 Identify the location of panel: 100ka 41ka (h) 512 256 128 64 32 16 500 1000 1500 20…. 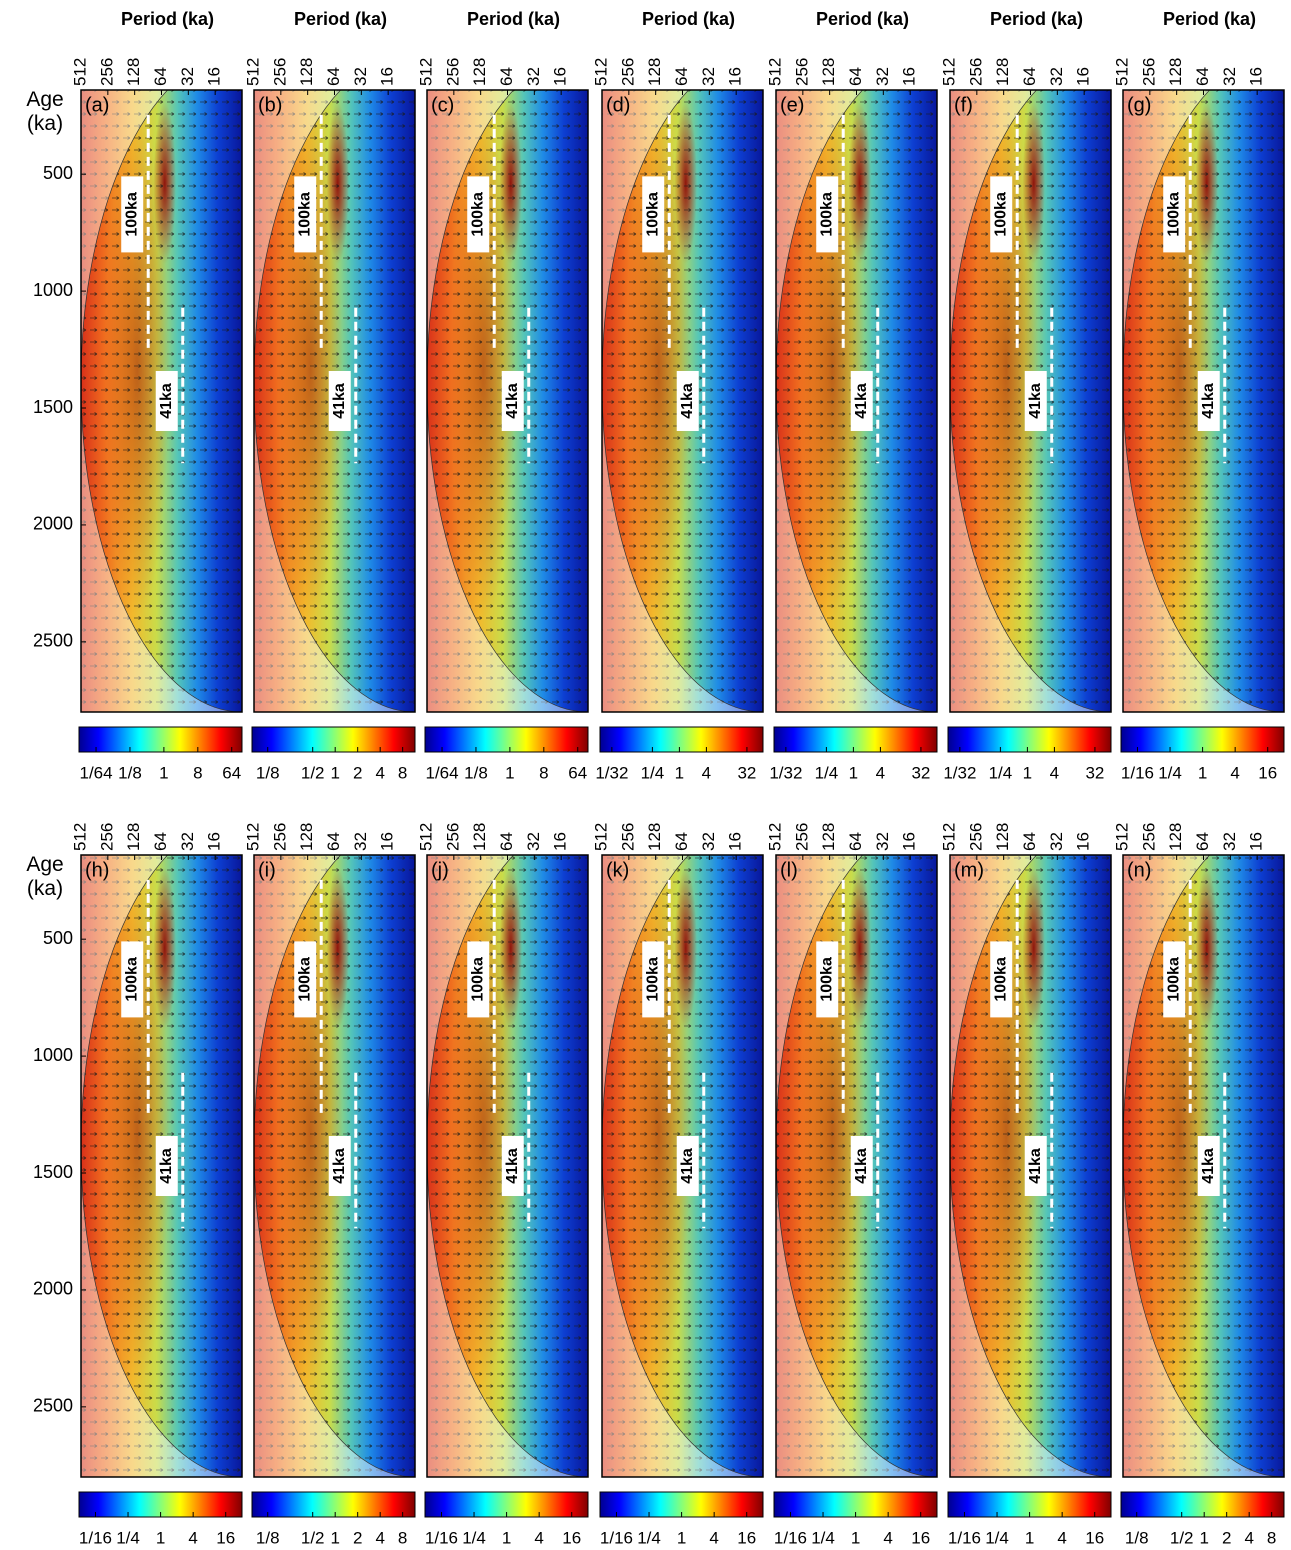
(138, 1185).